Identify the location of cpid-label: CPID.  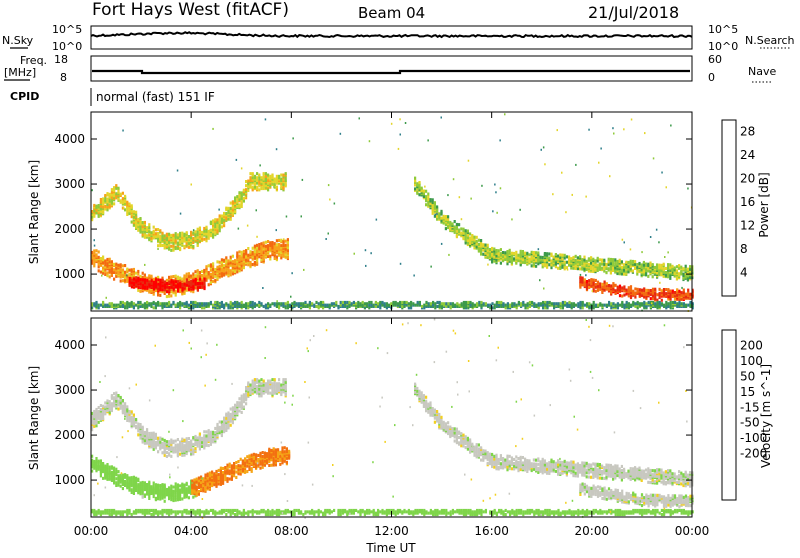
(24, 96).